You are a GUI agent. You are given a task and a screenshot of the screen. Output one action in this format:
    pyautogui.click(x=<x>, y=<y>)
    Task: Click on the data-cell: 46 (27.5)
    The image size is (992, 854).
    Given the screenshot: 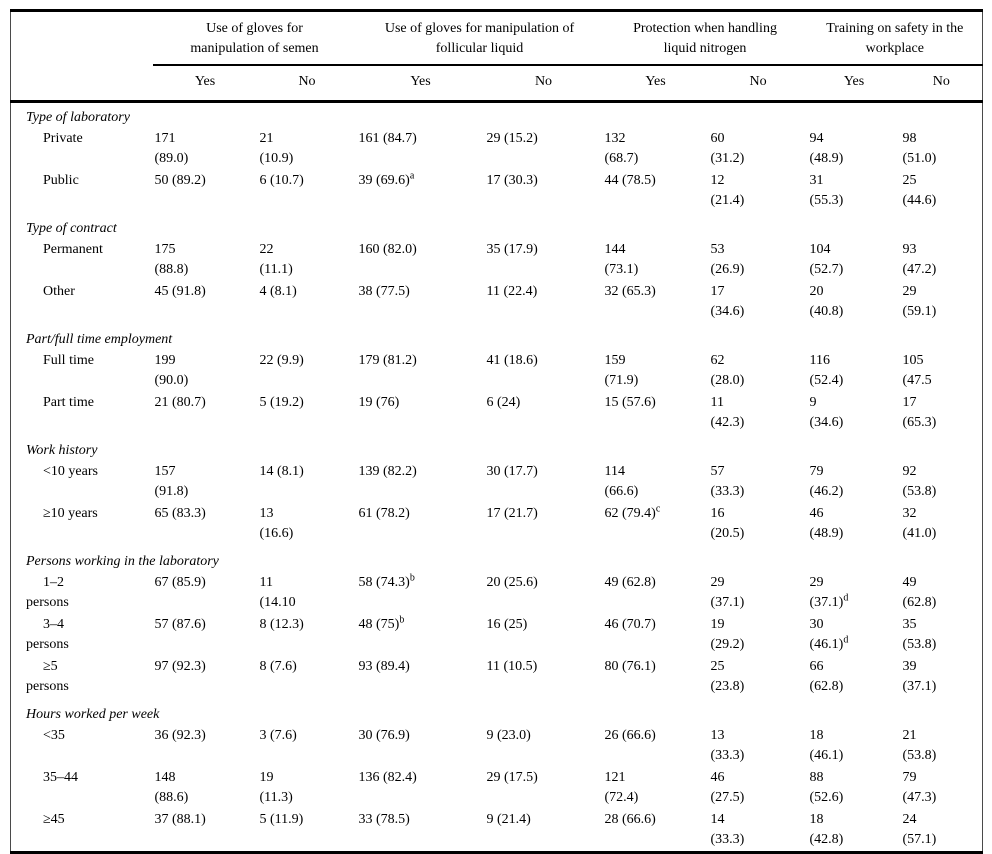 What is the action you would take?
    pyautogui.click(x=727, y=787)
    